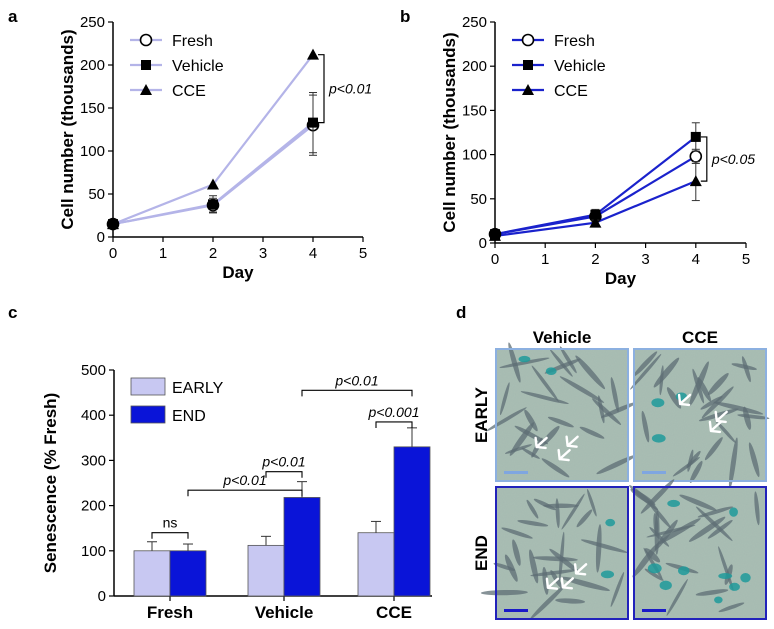  I want to click on bar-end, so click(412, 521).